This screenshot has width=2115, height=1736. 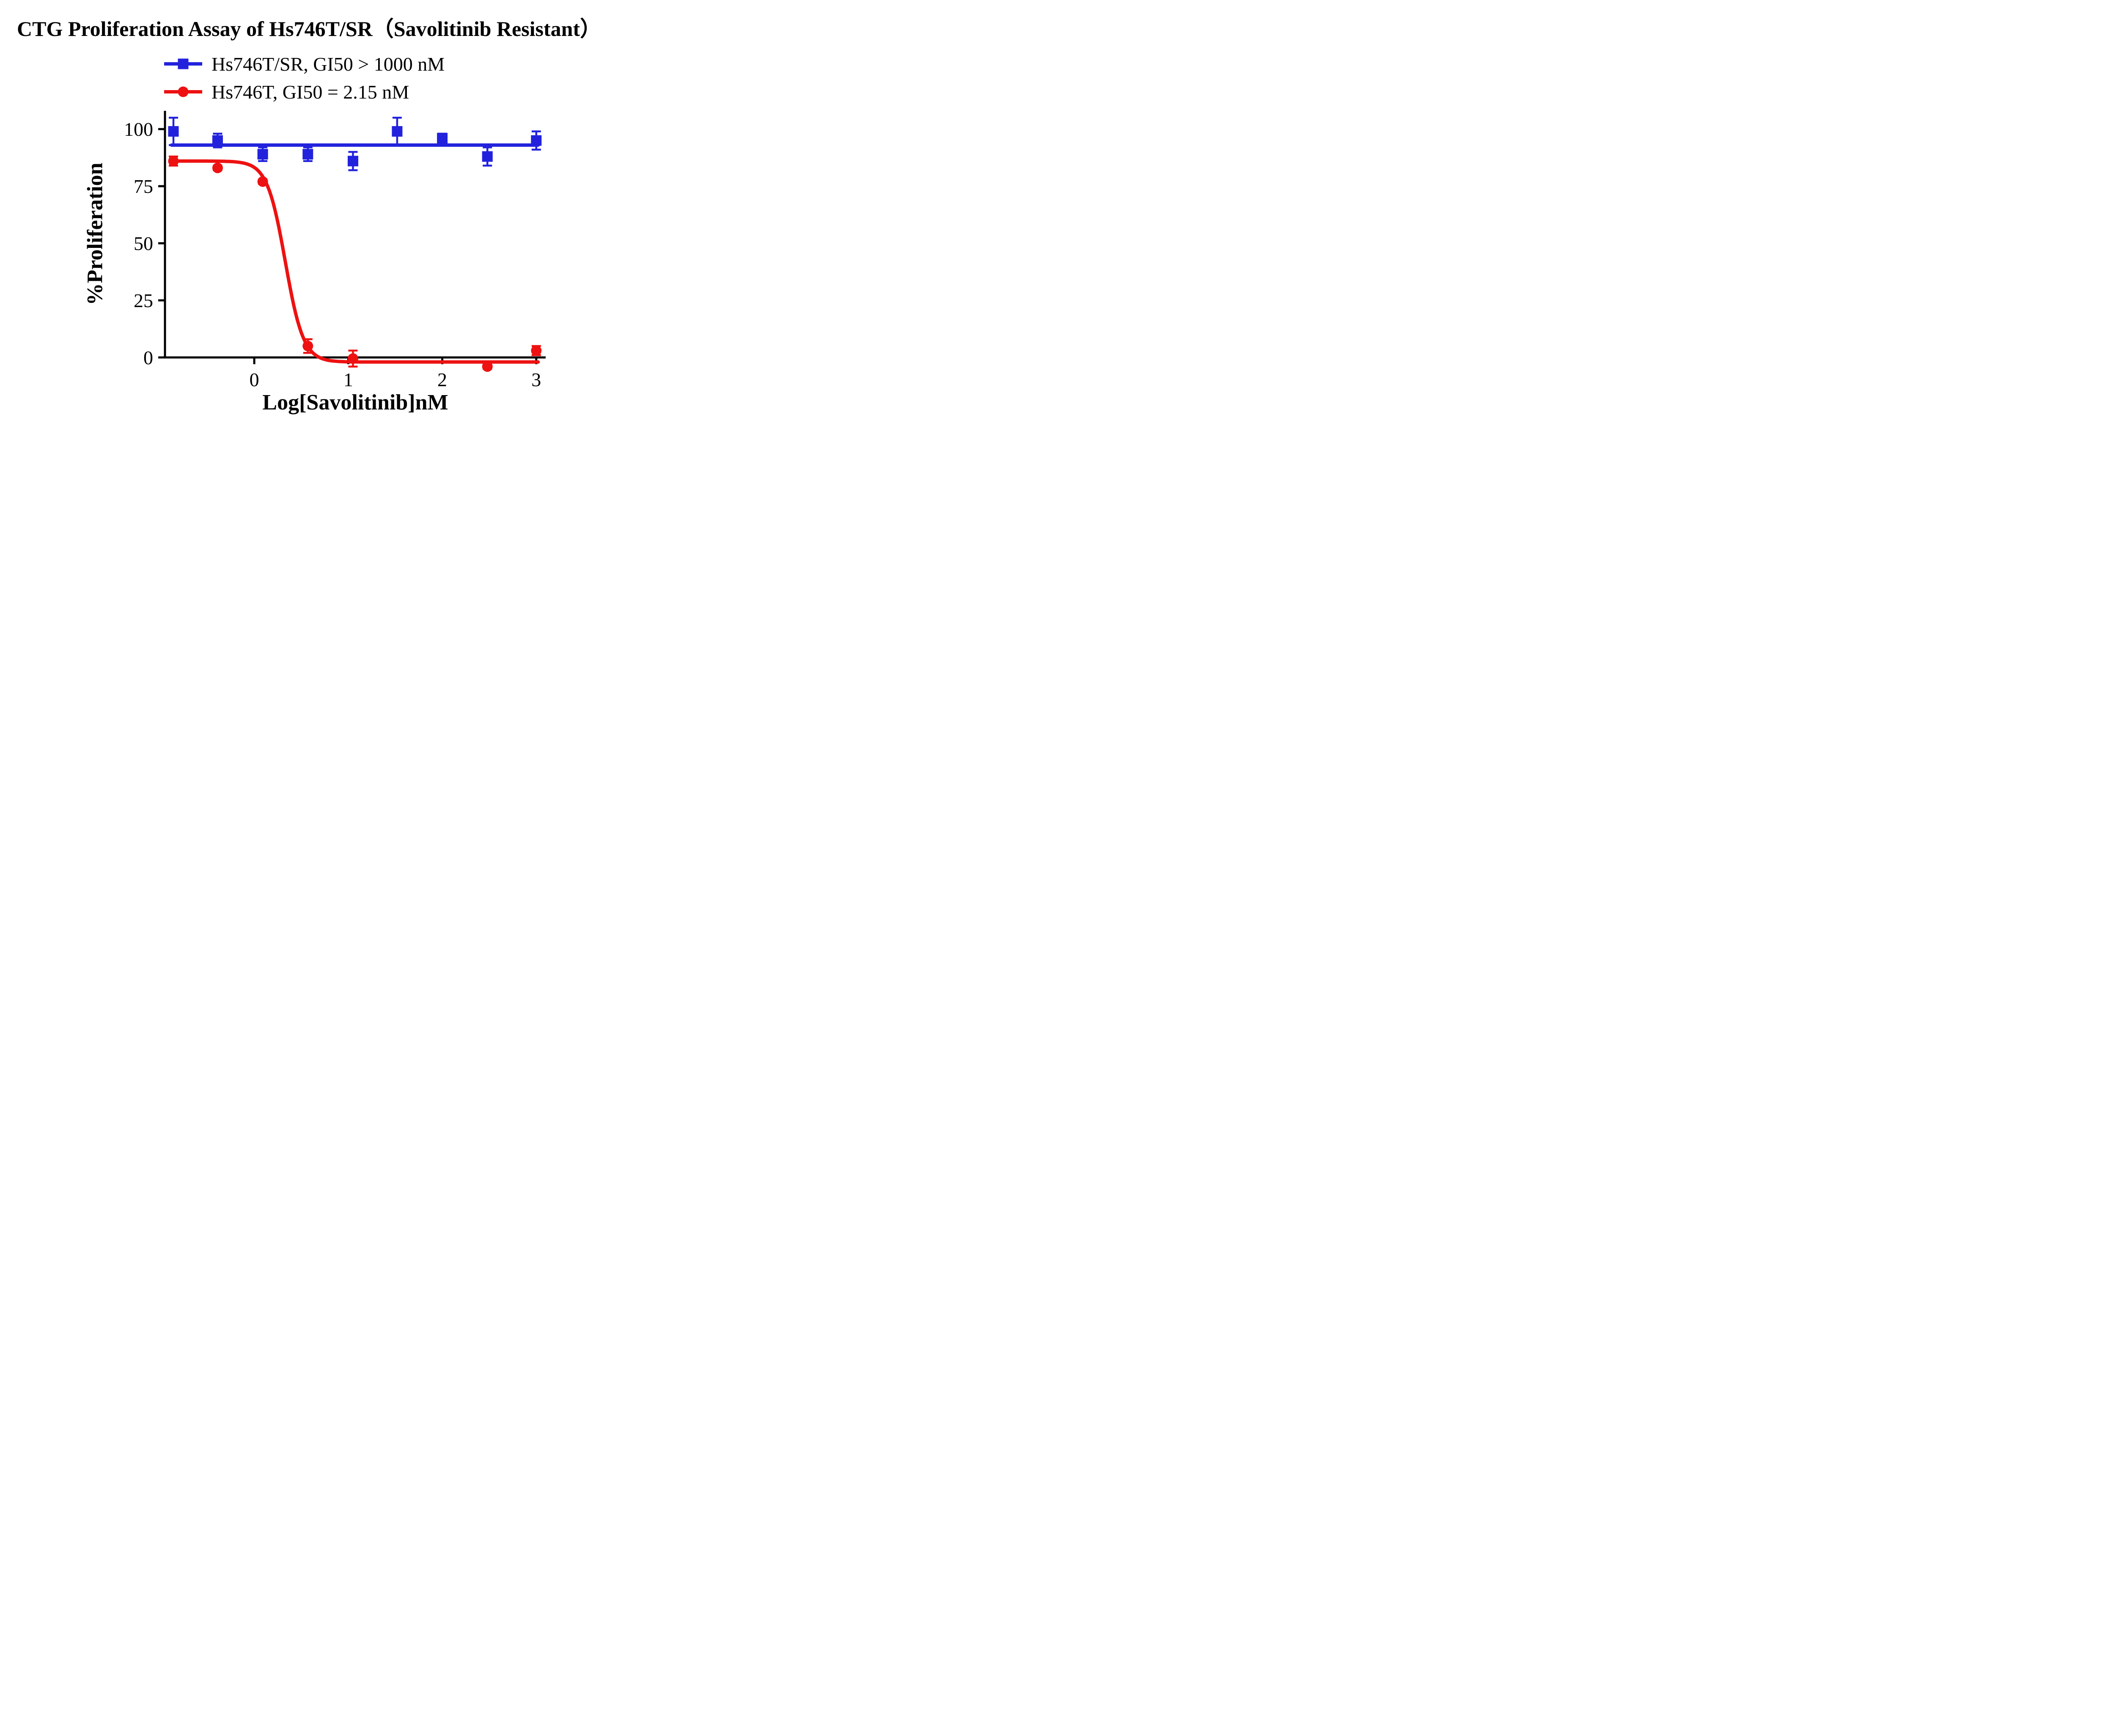 I want to click on svg-text: 3, so click(x=536, y=379).